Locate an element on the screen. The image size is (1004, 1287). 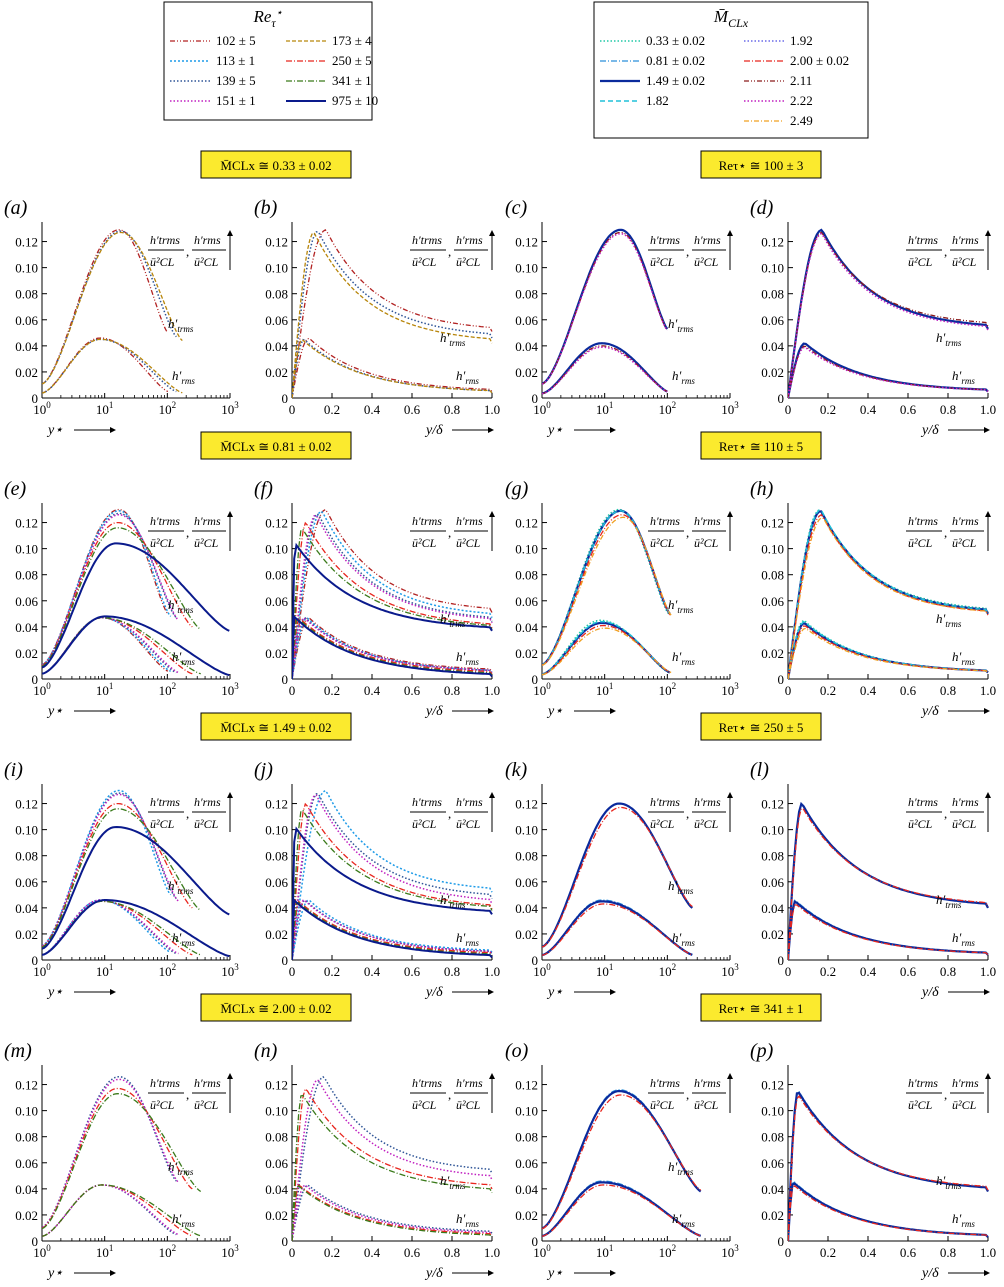
panel-label: (o) is located at coordinates (517, 1051).